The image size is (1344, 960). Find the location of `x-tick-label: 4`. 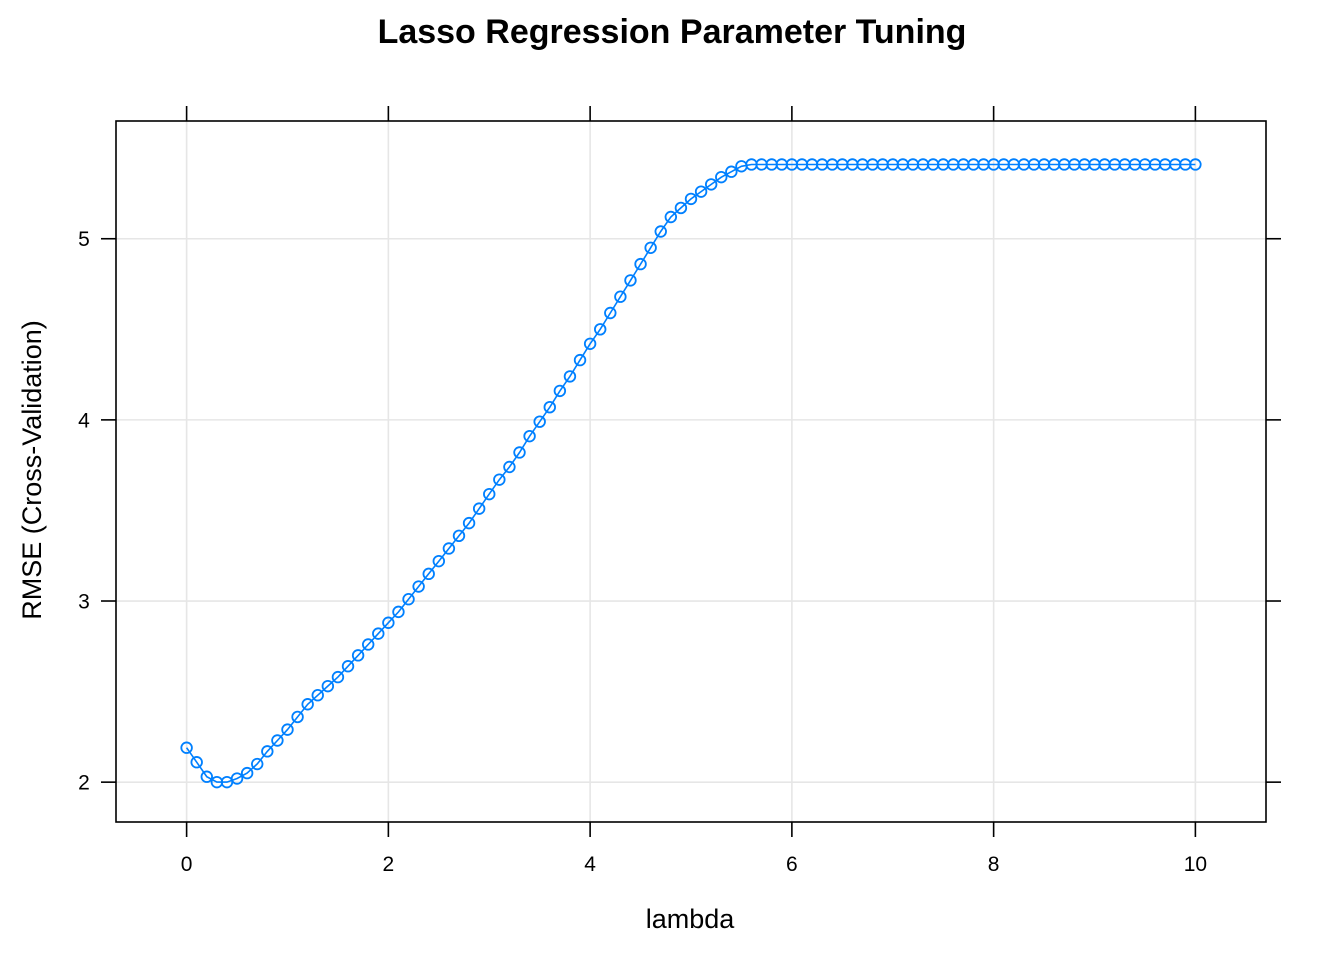

x-tick-label: 4 is located at coordinates (590, 864).